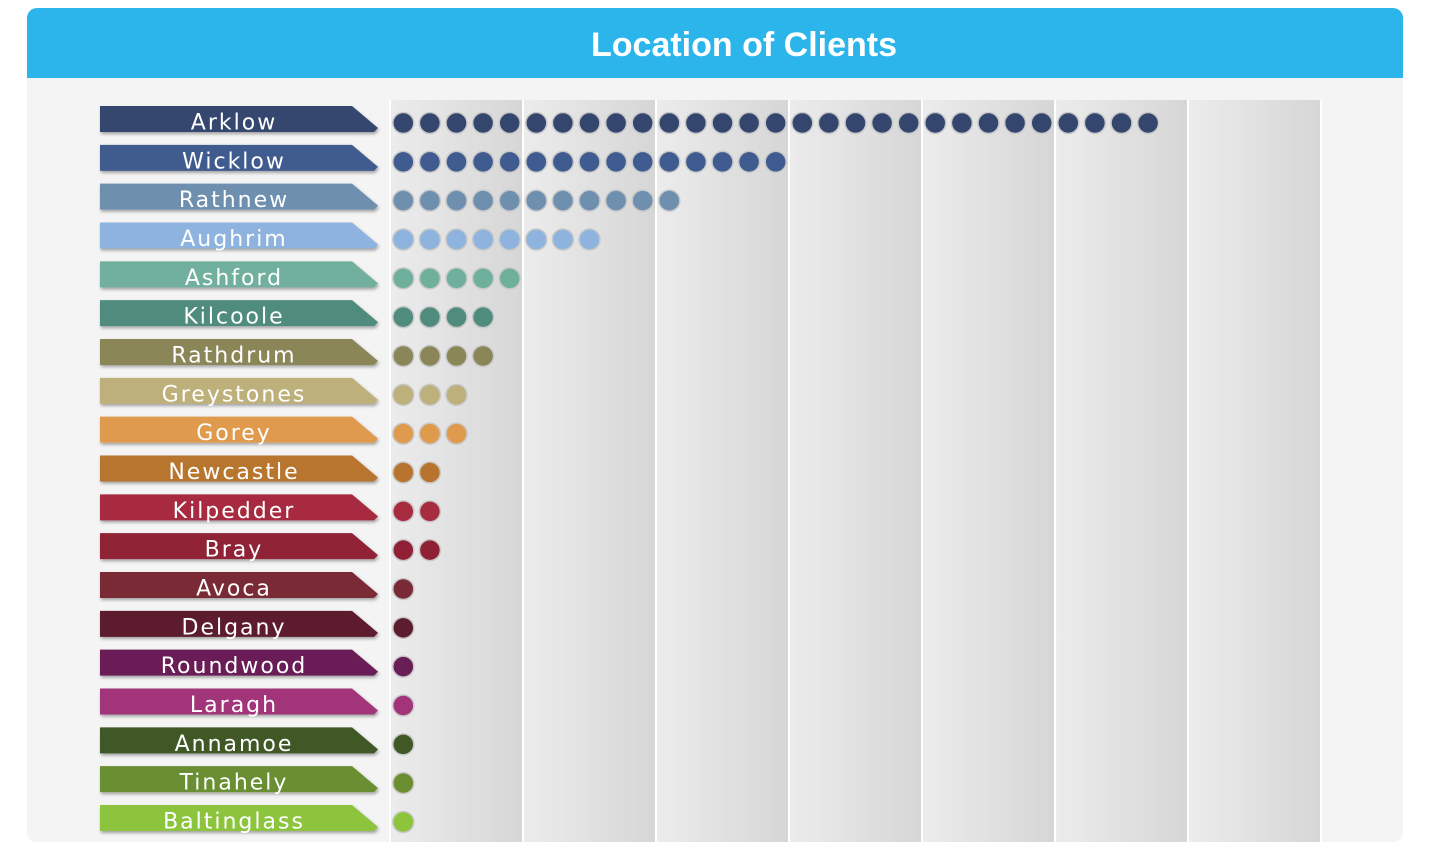  What do you see at coordinates (234, 666) in the screenshot?
I see `category-label: Roundwood` at bounding box center [234, 666].